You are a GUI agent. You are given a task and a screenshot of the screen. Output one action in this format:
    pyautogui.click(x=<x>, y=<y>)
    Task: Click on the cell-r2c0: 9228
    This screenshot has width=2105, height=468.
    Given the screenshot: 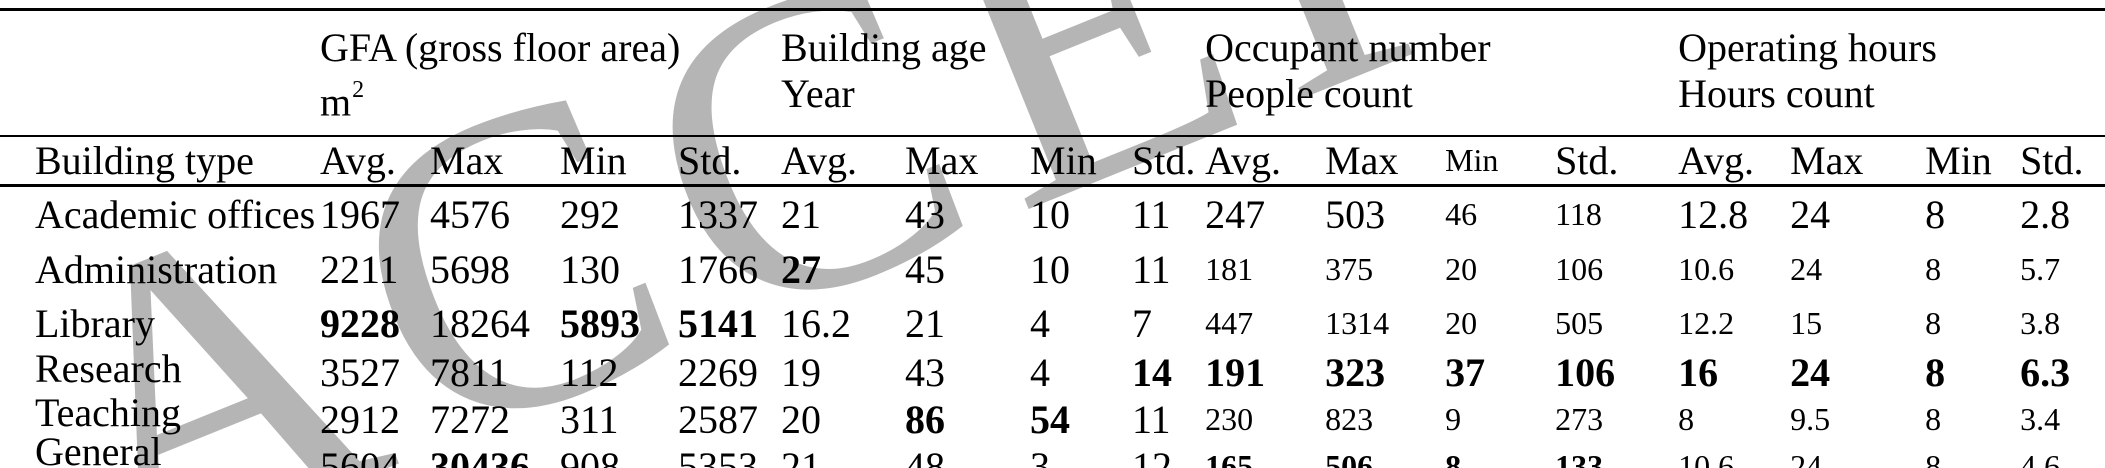 What is the action you would take?
    pyautogui.click(x=360, y=323)
    